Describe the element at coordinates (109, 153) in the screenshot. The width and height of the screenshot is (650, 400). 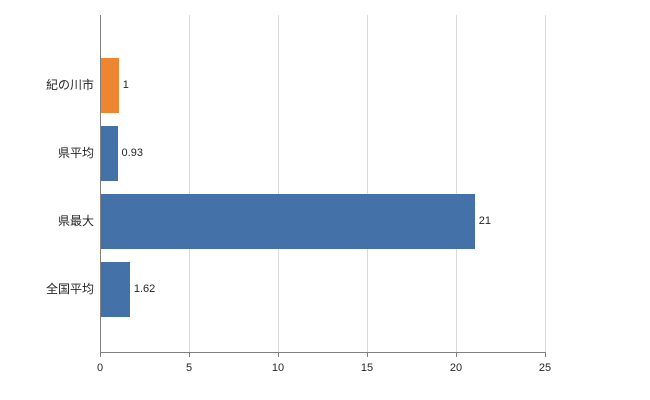
I see `bar-県平均` at that location.